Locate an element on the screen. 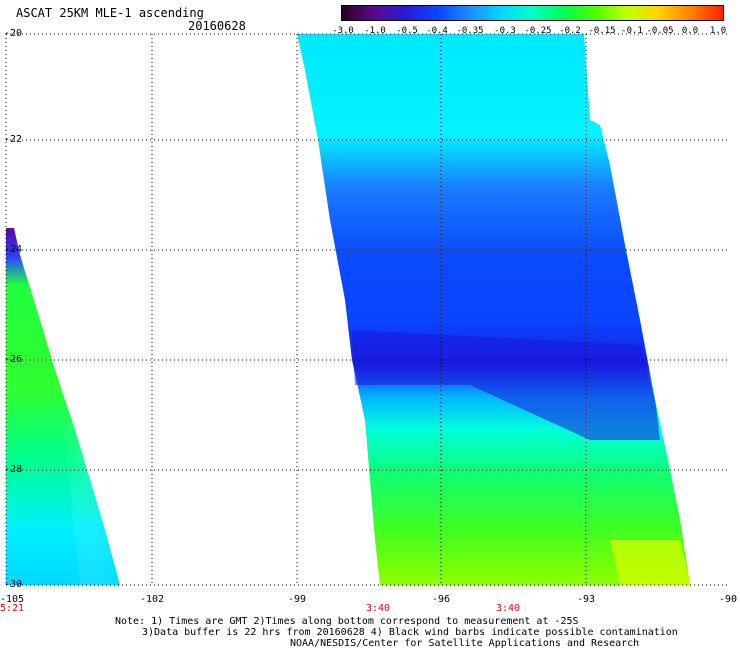 The width and height of the screenshot is (740, 650). colorbar-label: -3.0 is located at coordinates (343, 31).